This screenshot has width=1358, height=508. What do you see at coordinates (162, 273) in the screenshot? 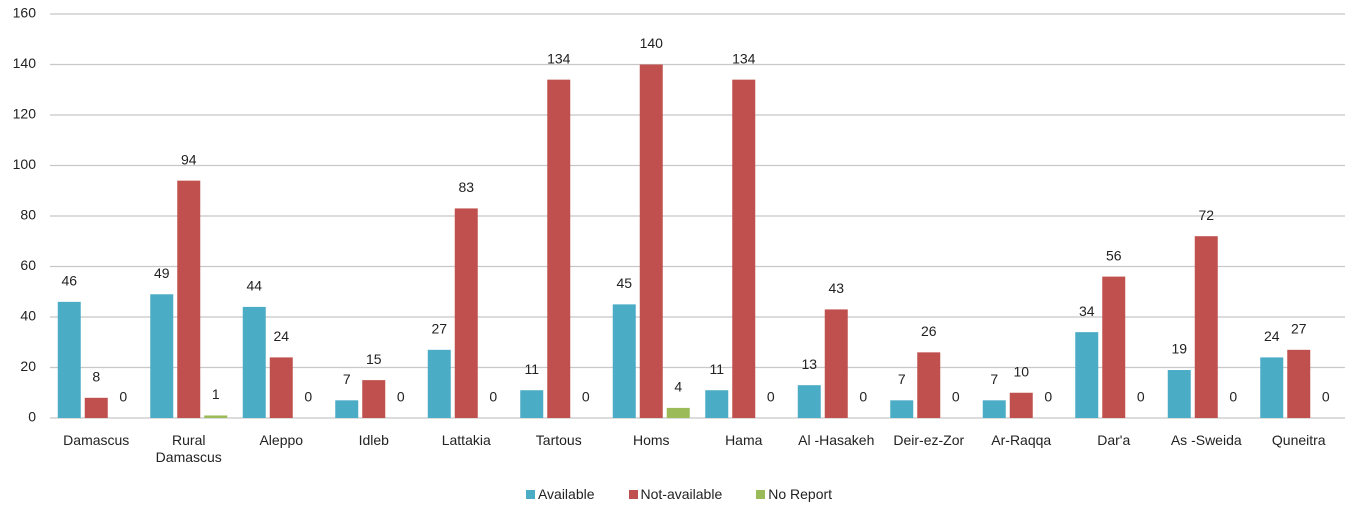
I see `value-label: 49` at bounding box center [162, 273].